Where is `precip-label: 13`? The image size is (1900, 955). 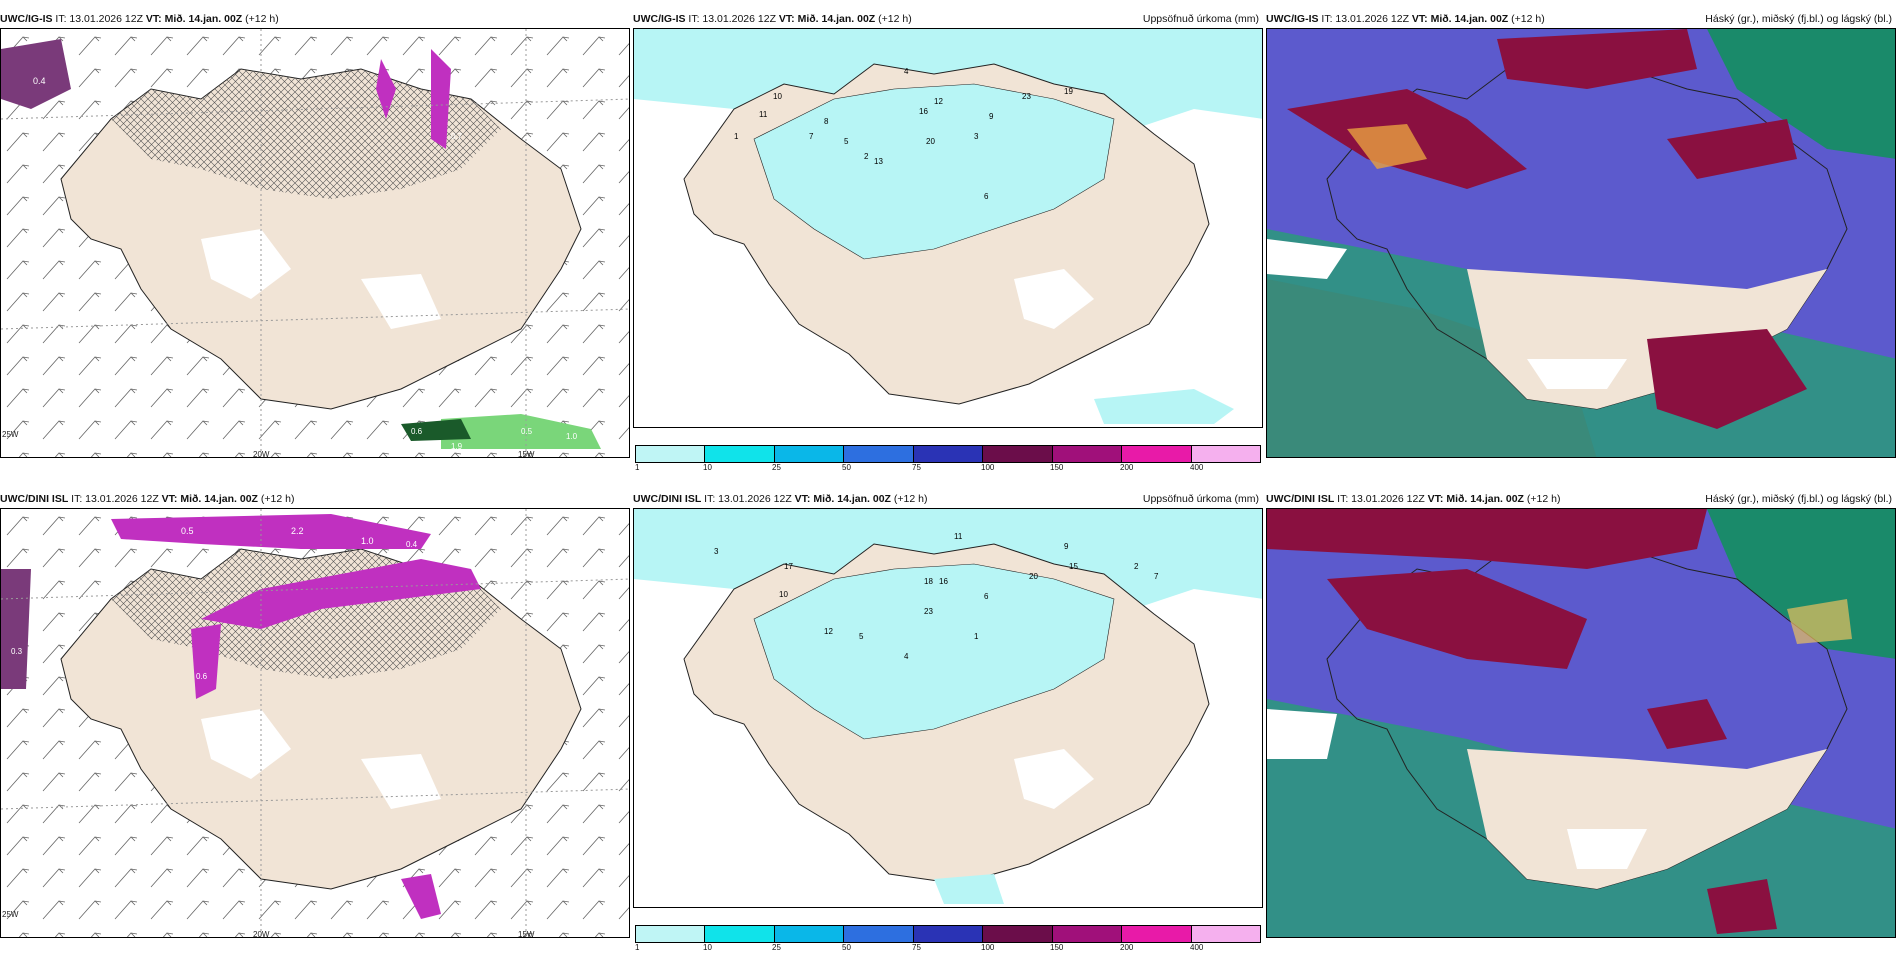 precip-label: 13 is located at coordinates (878, 161).